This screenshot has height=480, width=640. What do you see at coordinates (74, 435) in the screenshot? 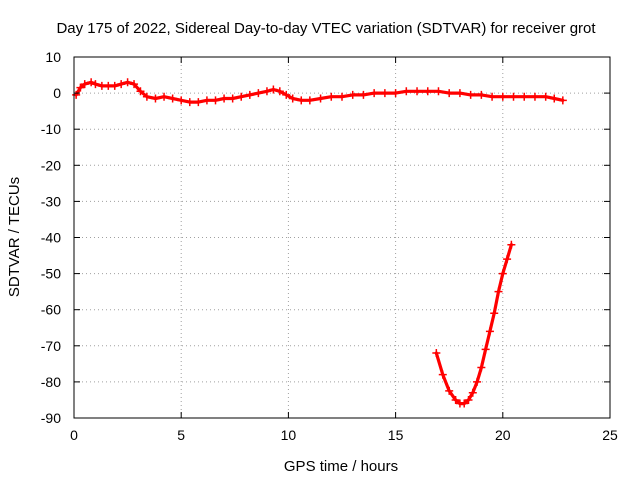
I see `x-tick-label: 0` at bounding box center [74, 435].